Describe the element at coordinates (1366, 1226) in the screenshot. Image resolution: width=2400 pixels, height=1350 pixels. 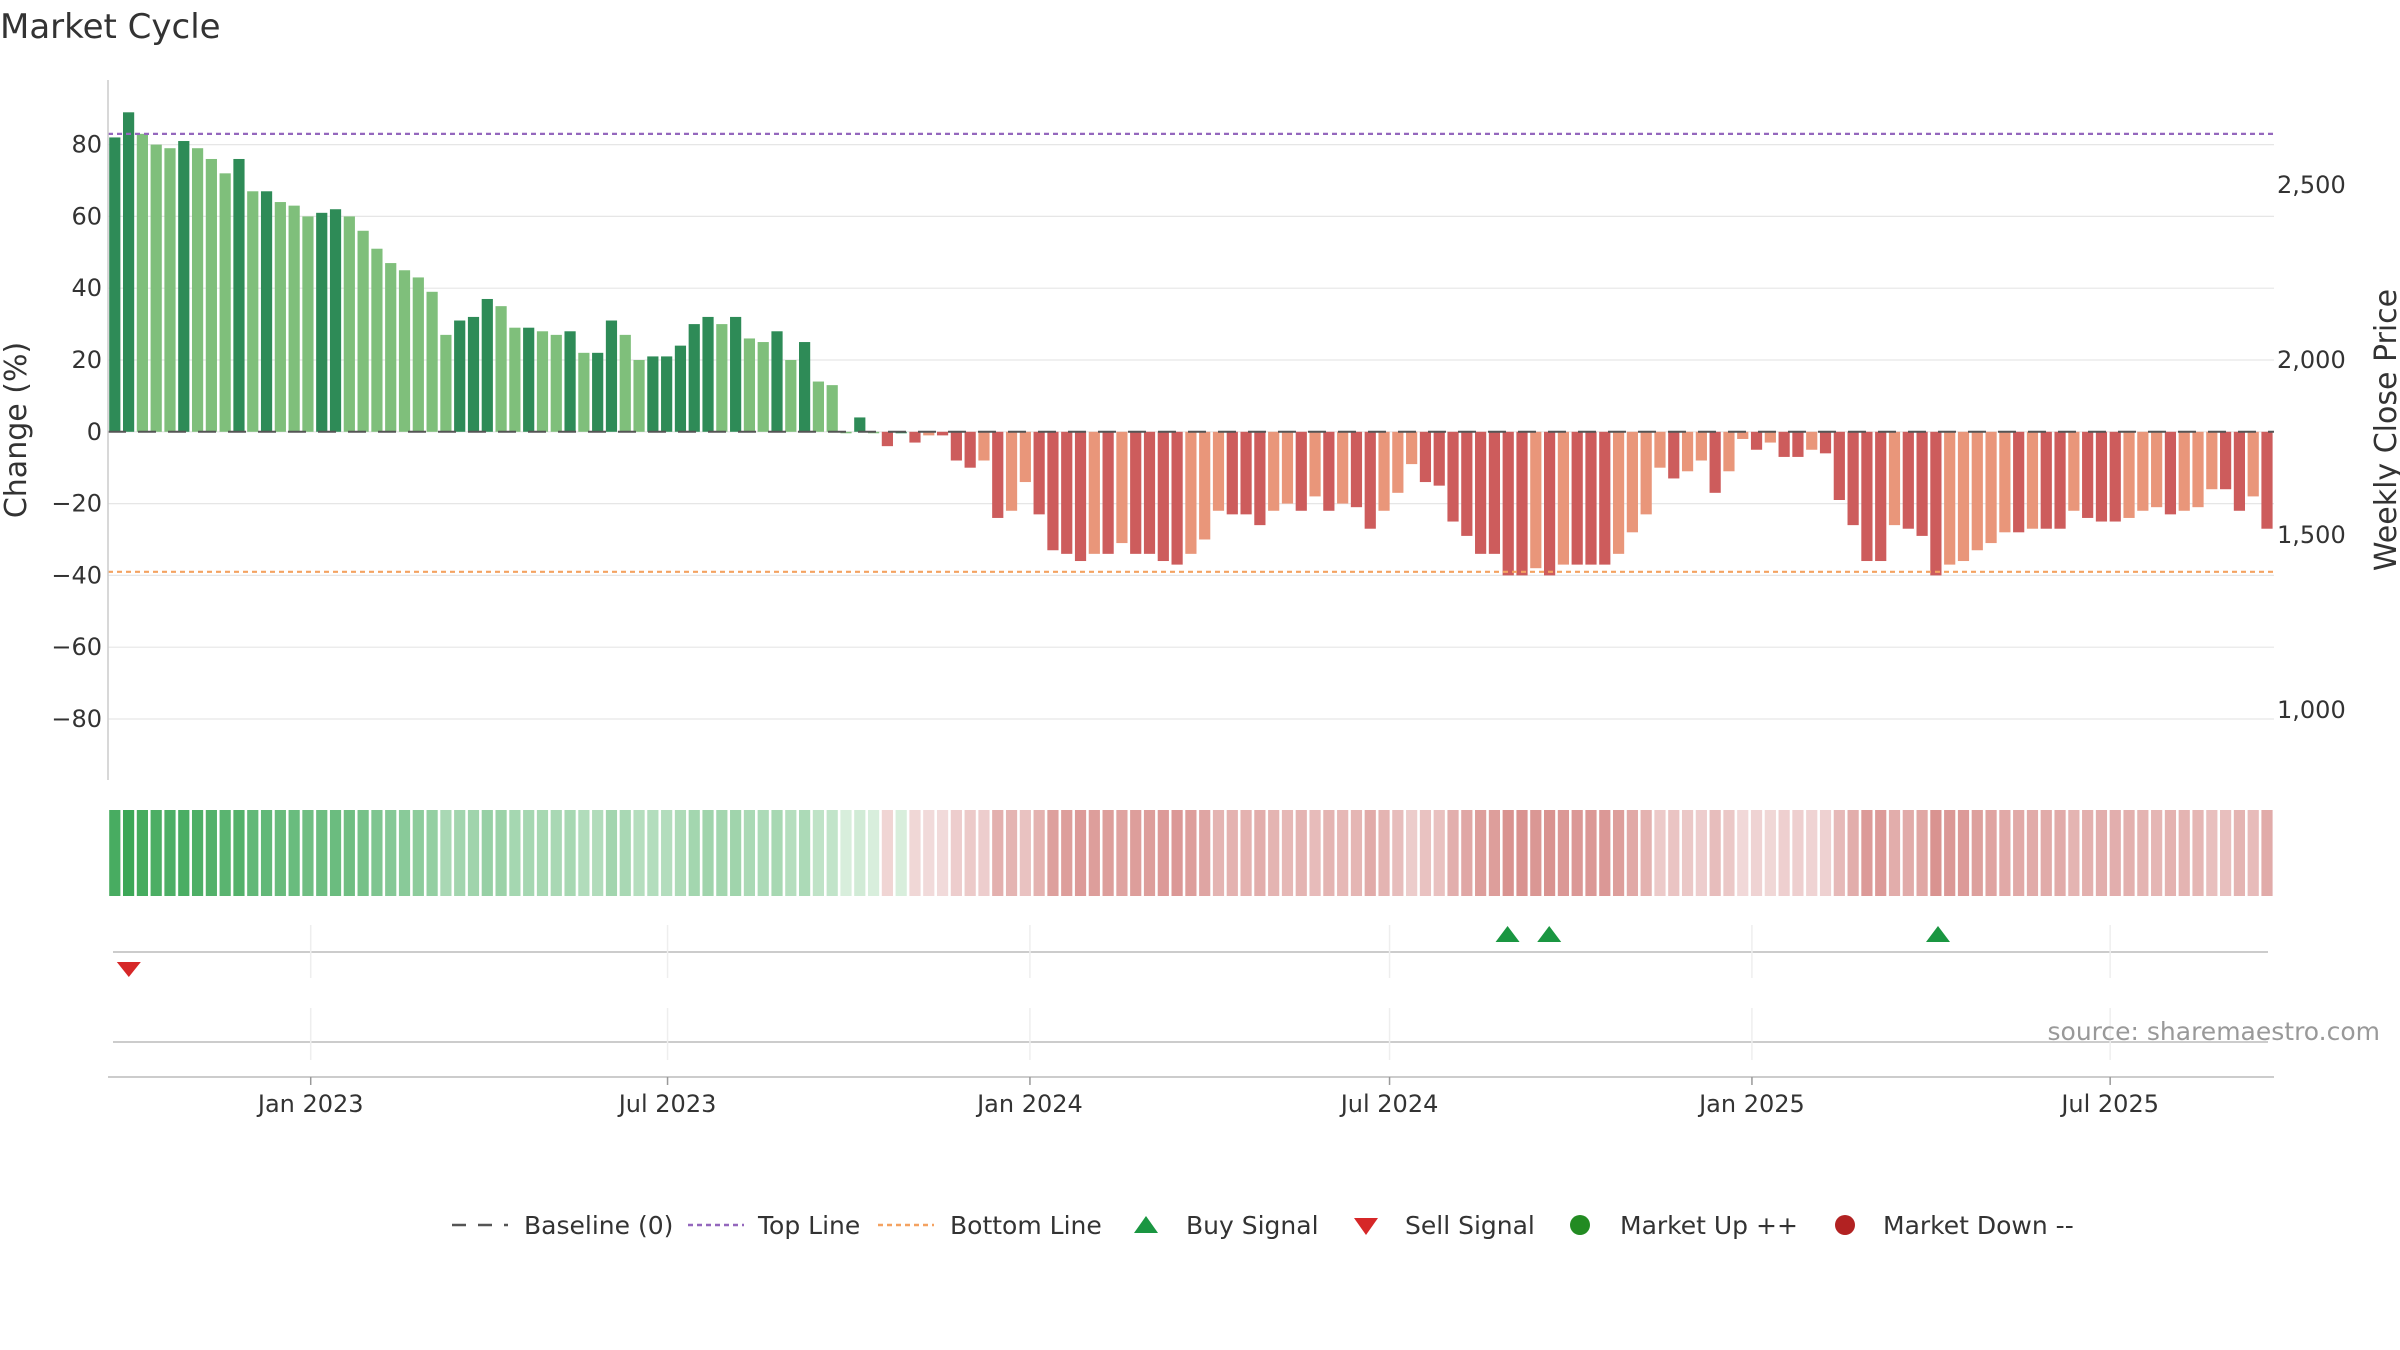
I see `legend-sell-signal-icon` at that location.